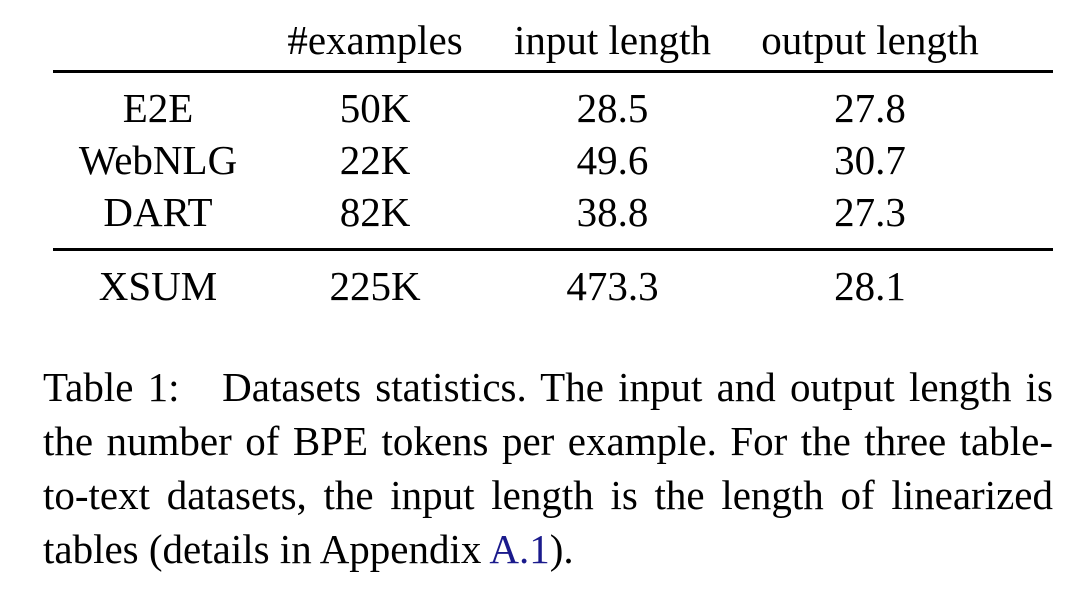 This screenshot has width=1092, height=596. Describe the element at coordinates (546, 286) in the screenshot. I see `table-row: XSUM 225K 473.3 28.1` at that location.